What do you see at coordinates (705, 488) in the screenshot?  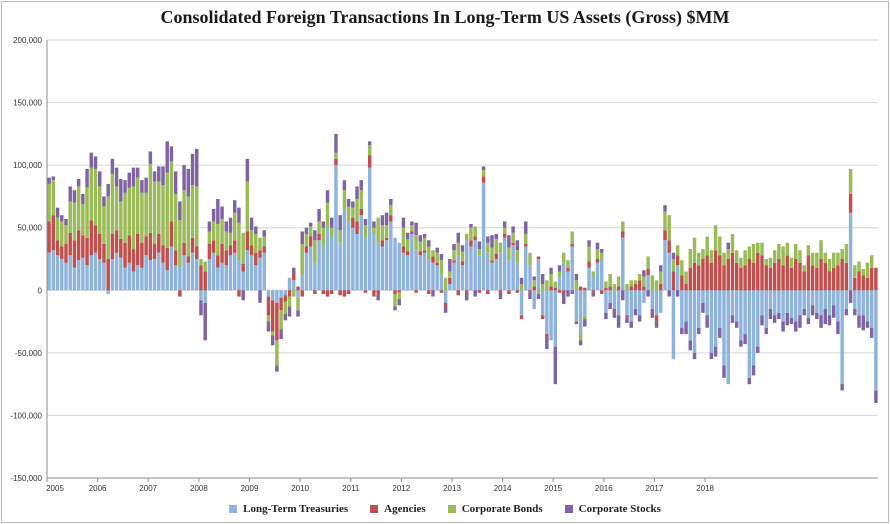 I see `x-tick-label: 2018` at bounding box center [705, 488].